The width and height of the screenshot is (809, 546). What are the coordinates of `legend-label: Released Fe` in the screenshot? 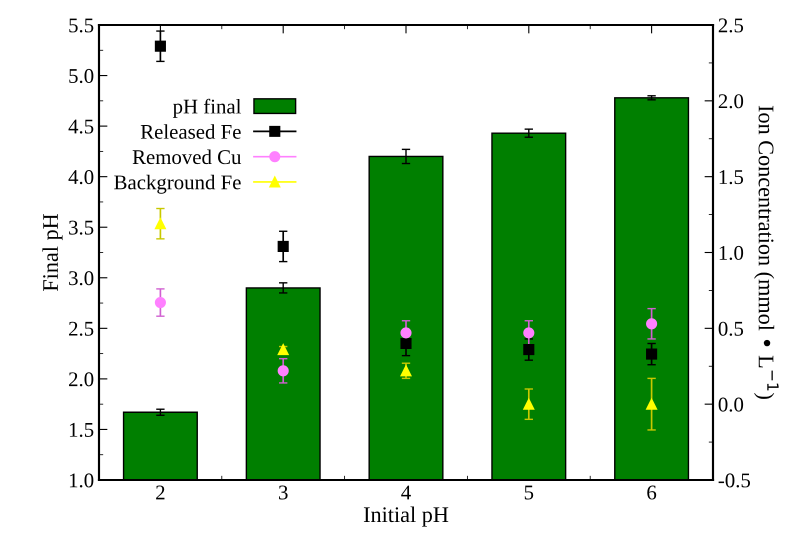 It's located at (190, 131).